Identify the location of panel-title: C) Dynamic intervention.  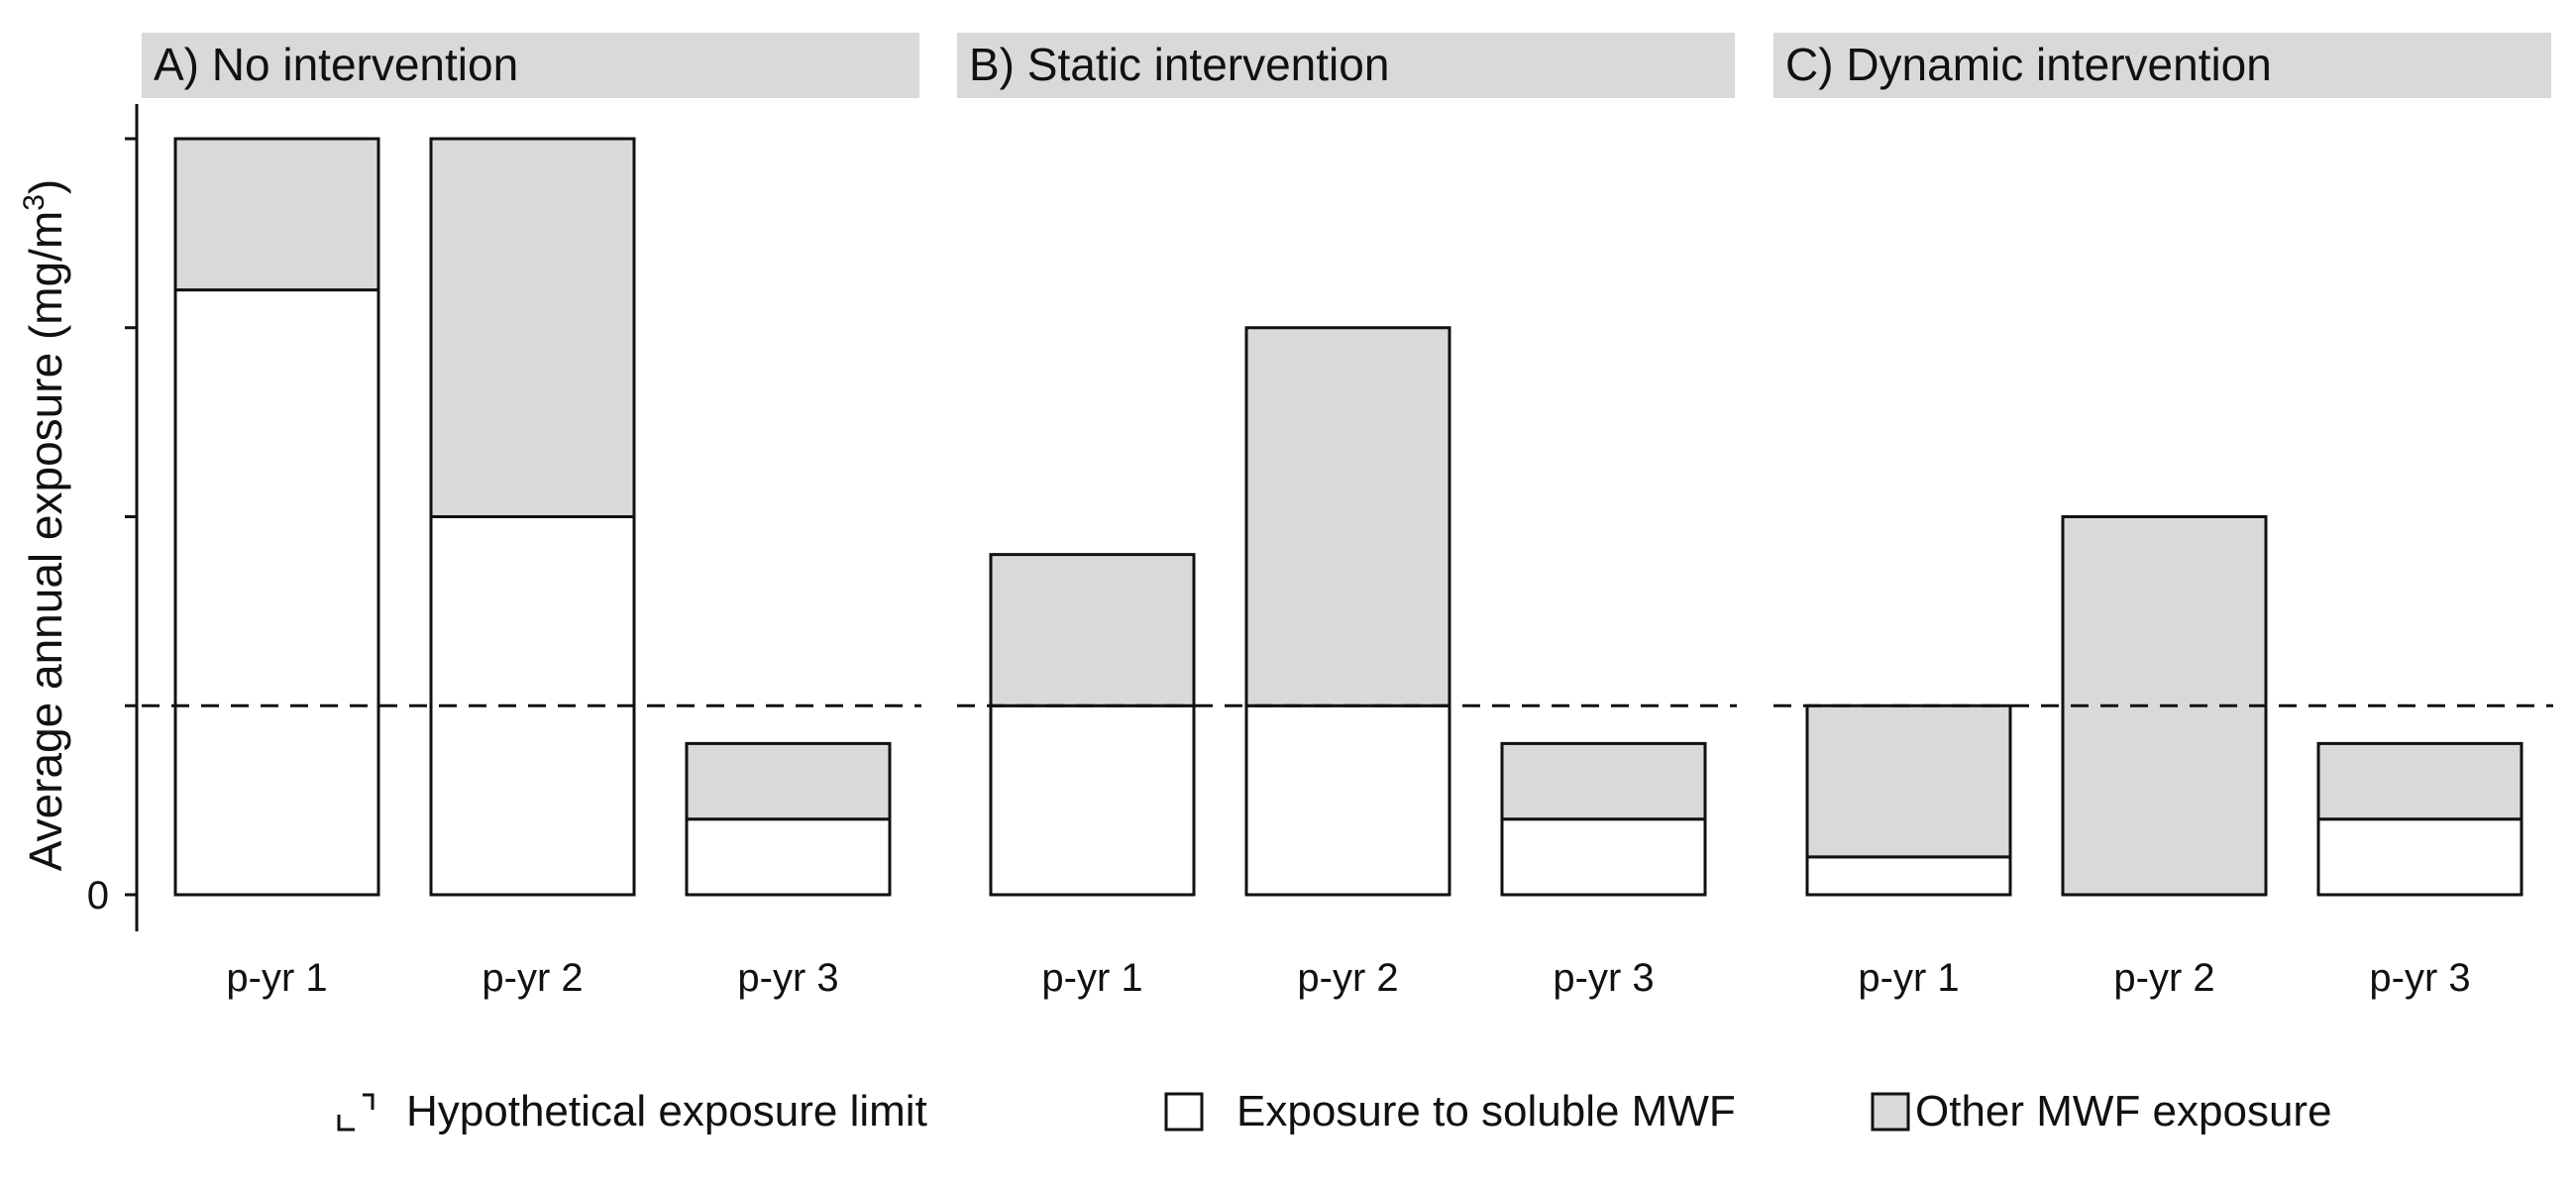
(2028, 64).